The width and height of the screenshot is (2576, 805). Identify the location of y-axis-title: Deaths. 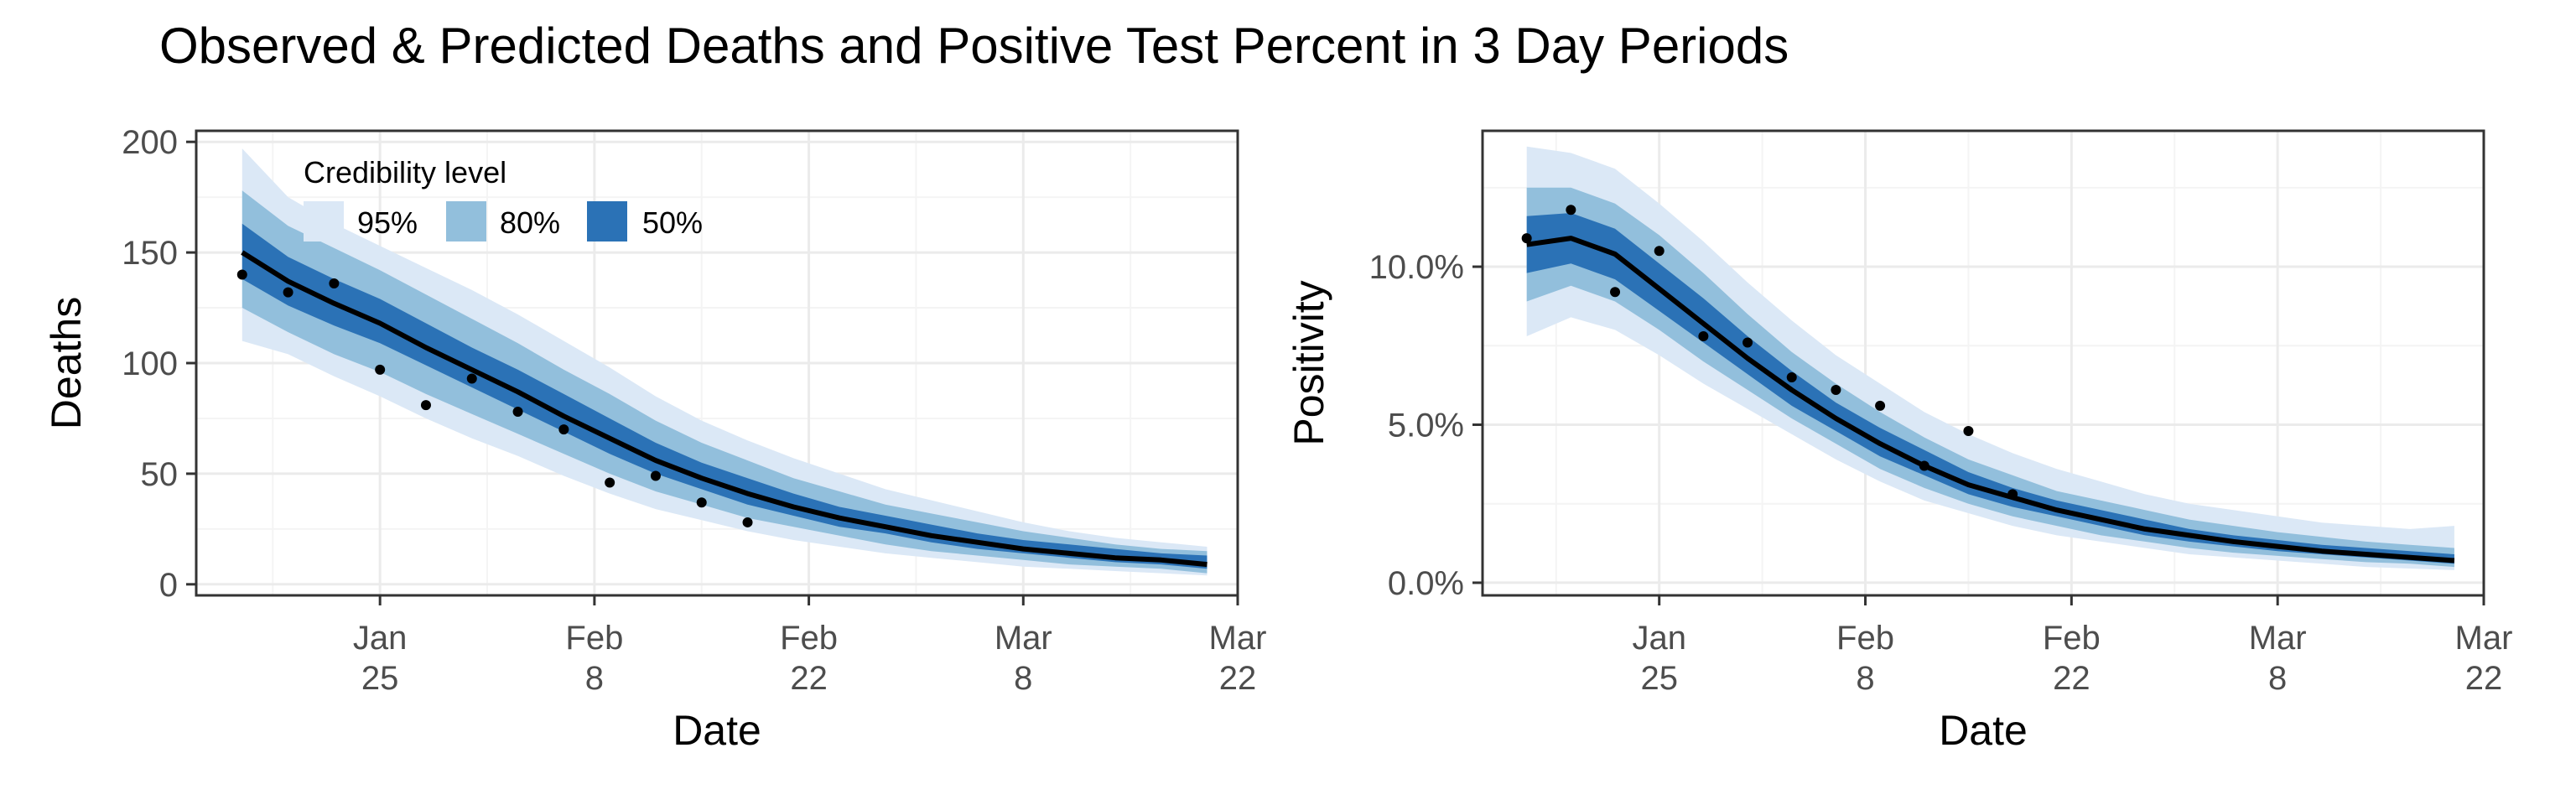
(66, 363).